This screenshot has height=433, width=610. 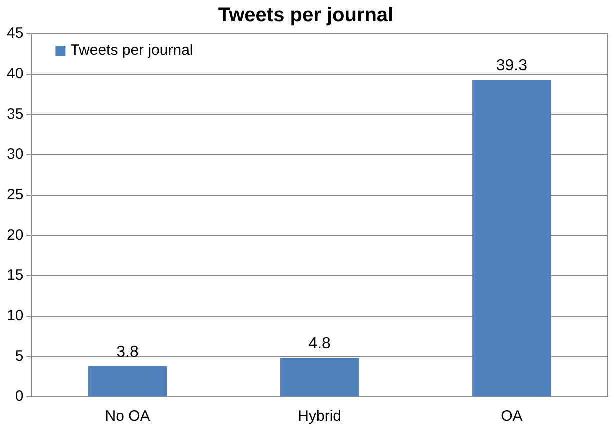 I want to click on y-tick-label: 25, so click(x=15, y=195).